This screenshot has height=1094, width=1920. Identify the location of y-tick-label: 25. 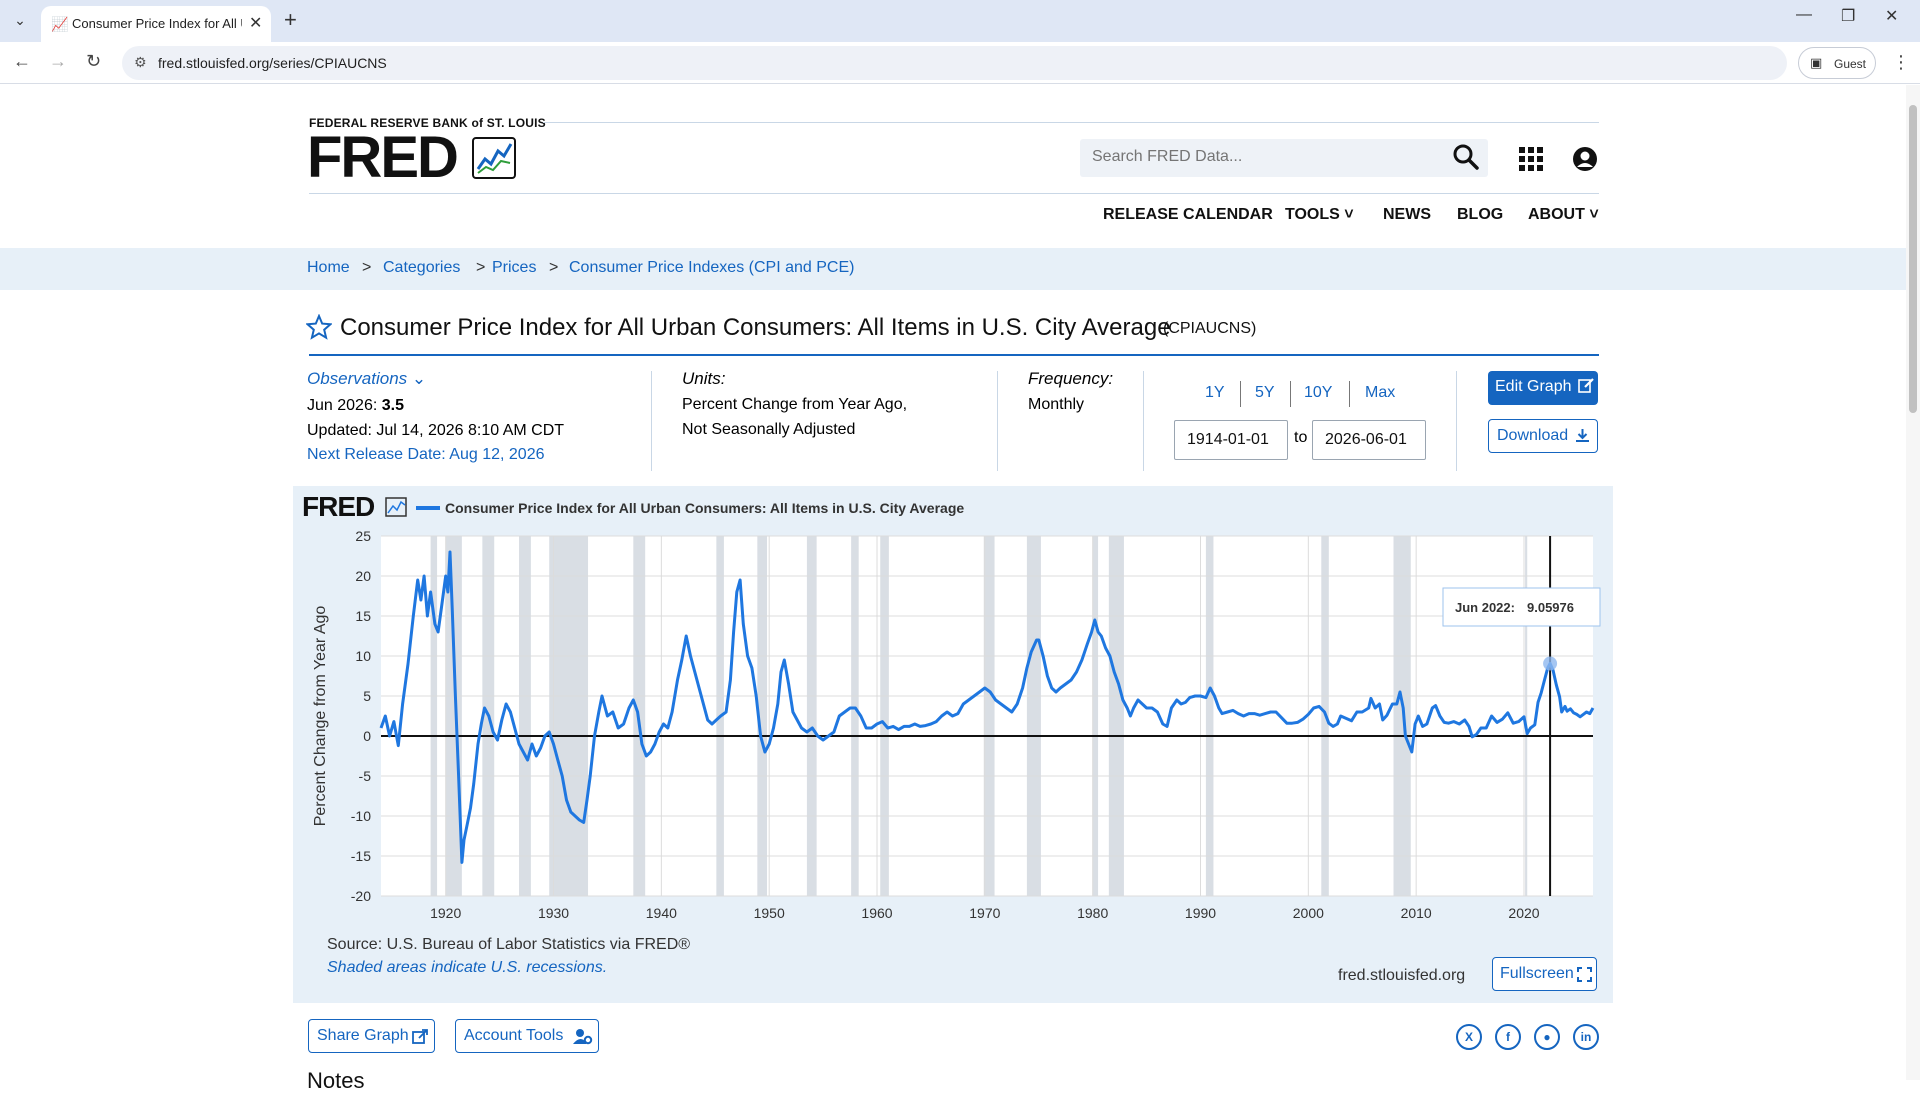
(363, 536).